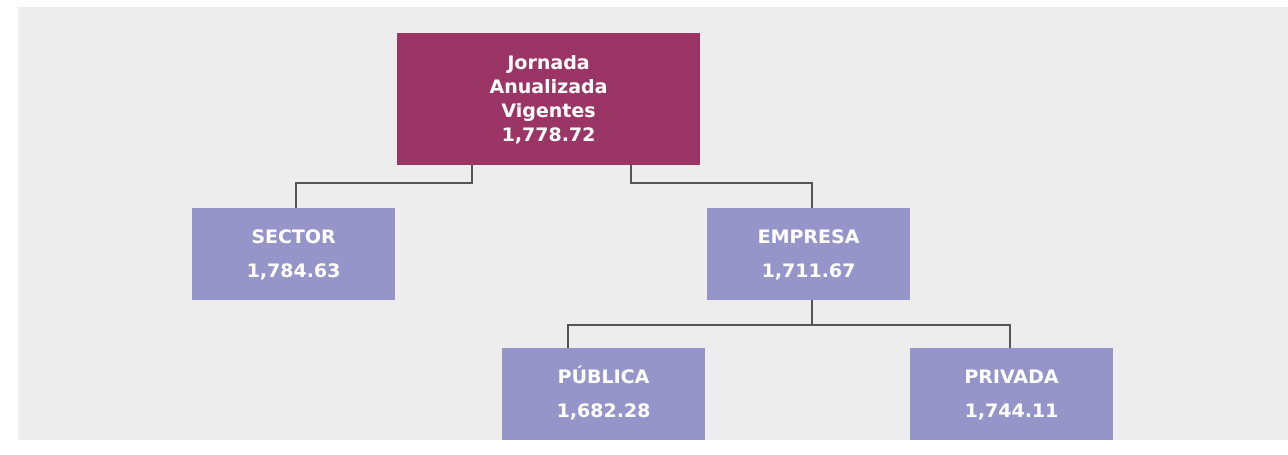  I want to click on node-value: 1,682.28, so click(603, 411).